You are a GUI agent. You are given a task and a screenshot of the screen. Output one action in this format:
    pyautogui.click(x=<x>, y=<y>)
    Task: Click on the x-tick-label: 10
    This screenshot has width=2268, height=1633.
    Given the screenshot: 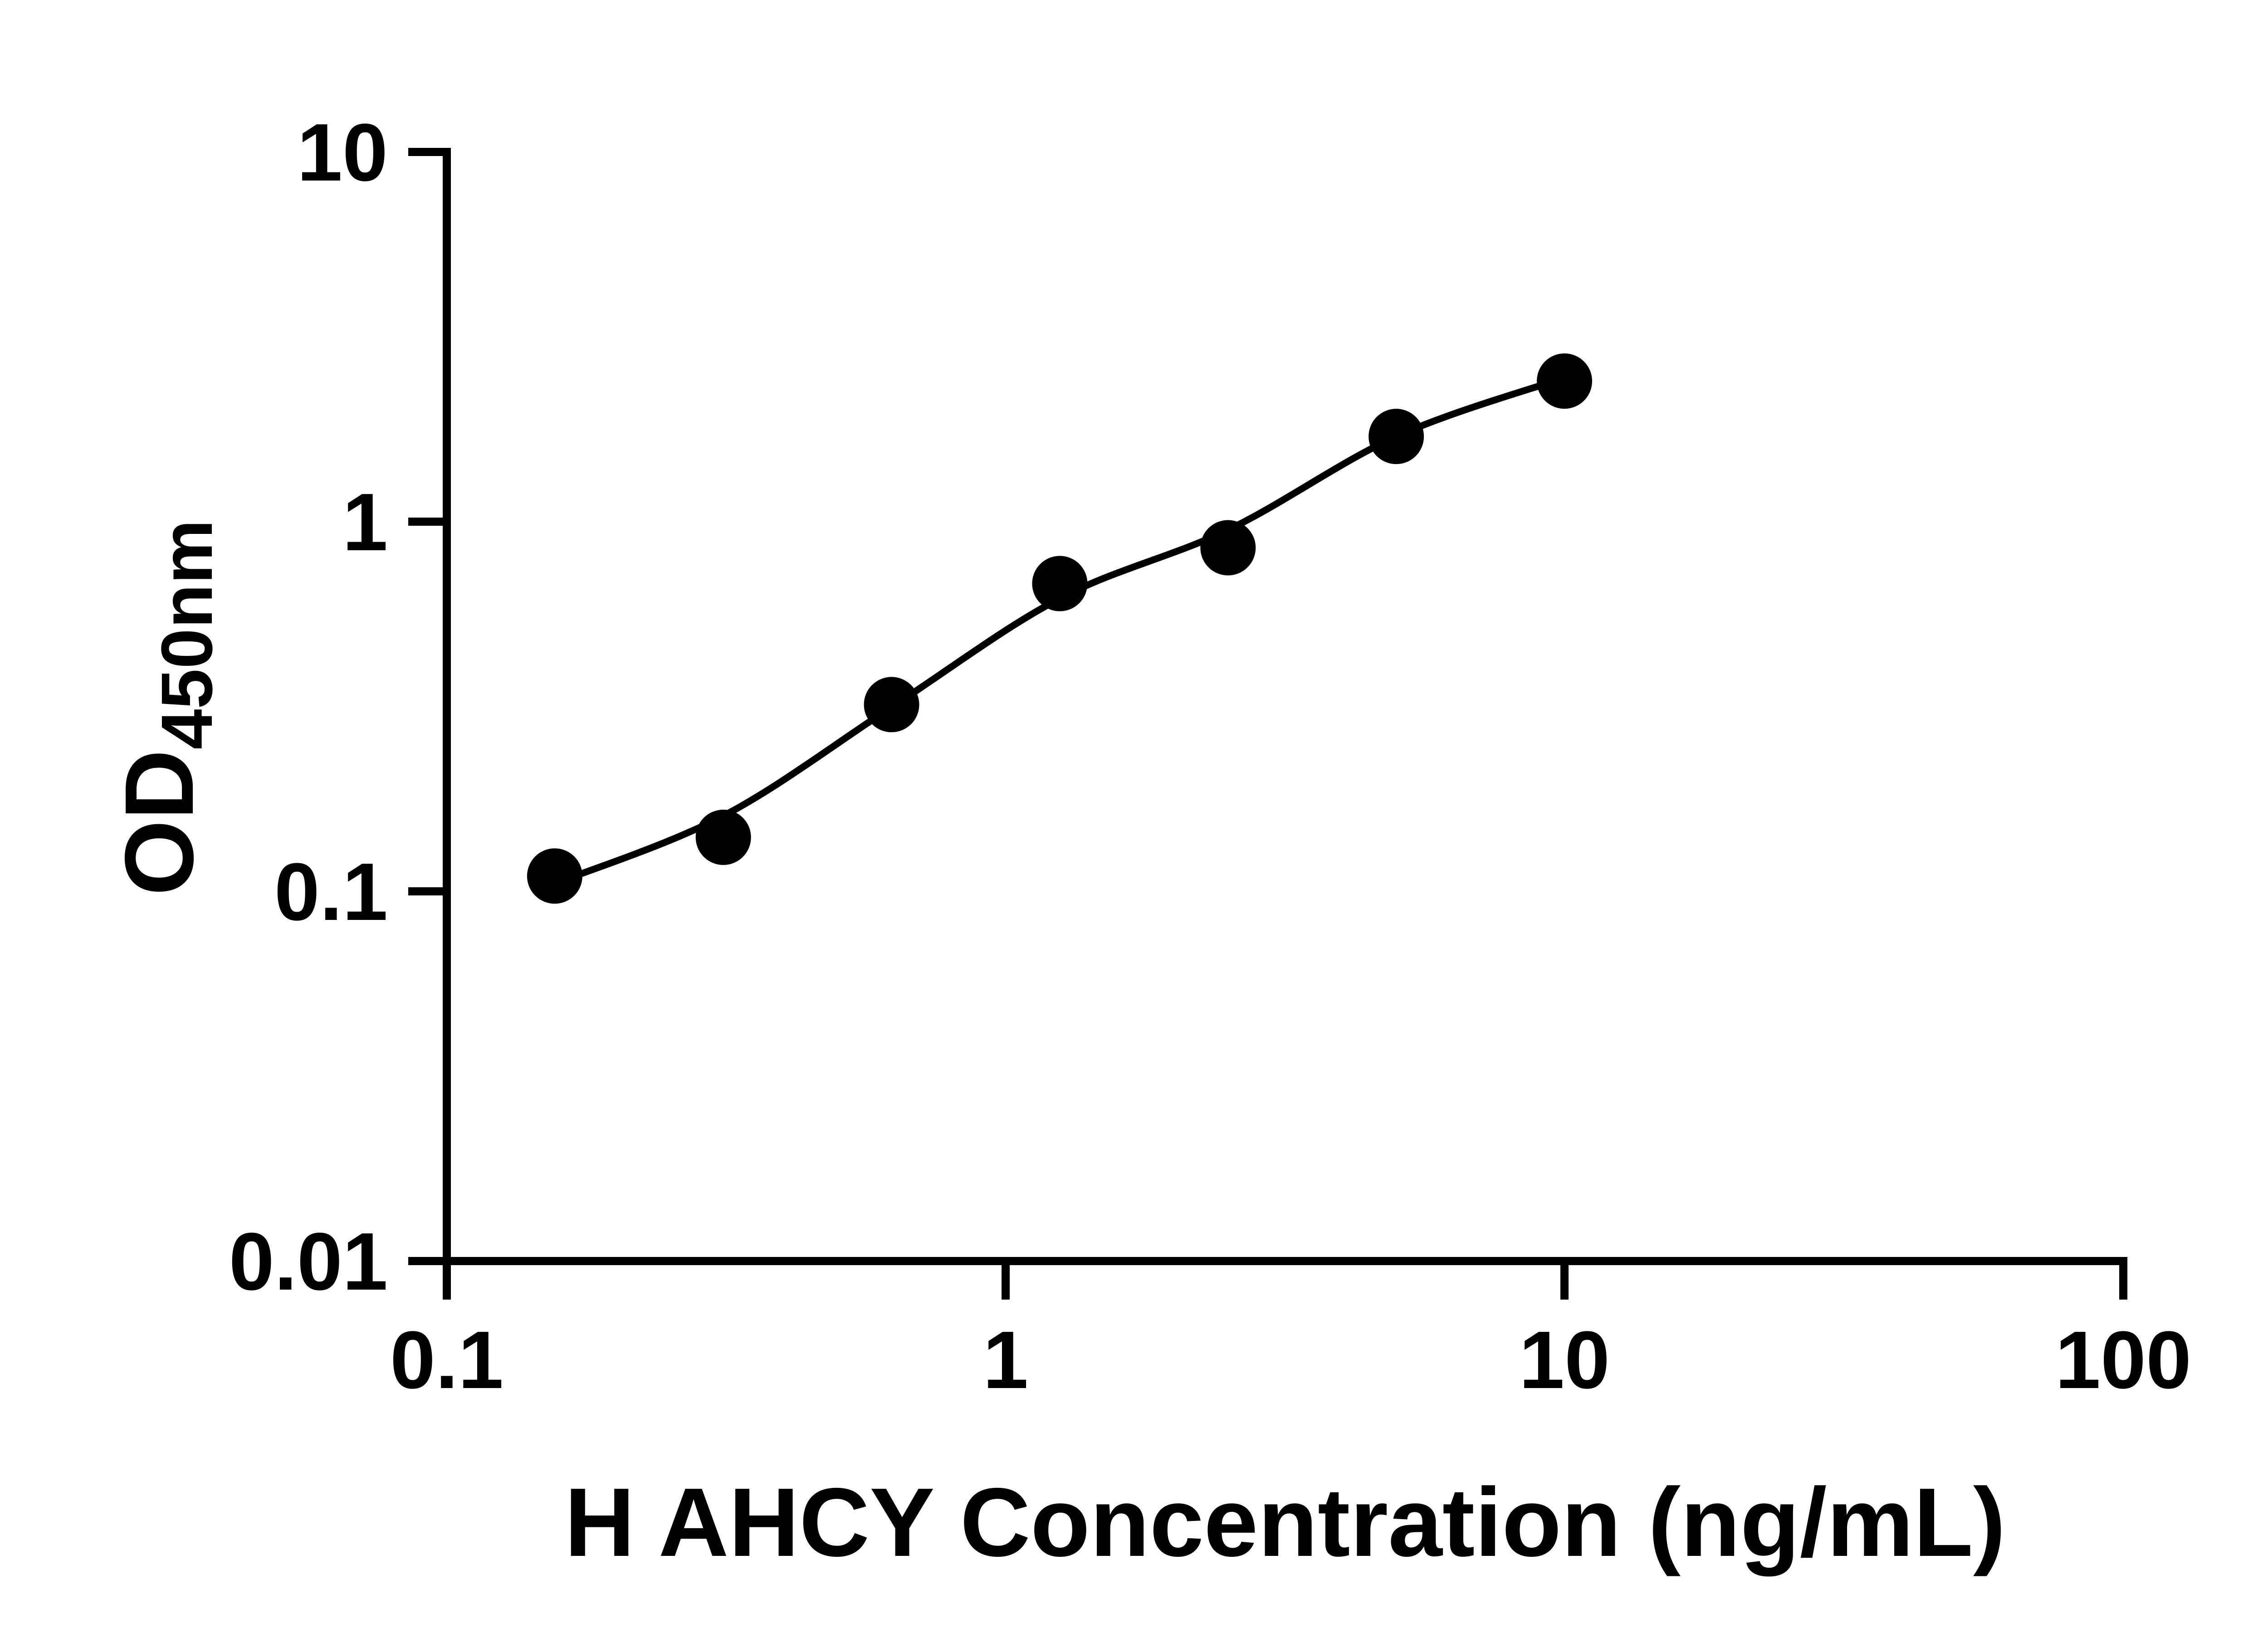 What is the action you would take?
    pyautogui.click(x=1565, y=1360)
    